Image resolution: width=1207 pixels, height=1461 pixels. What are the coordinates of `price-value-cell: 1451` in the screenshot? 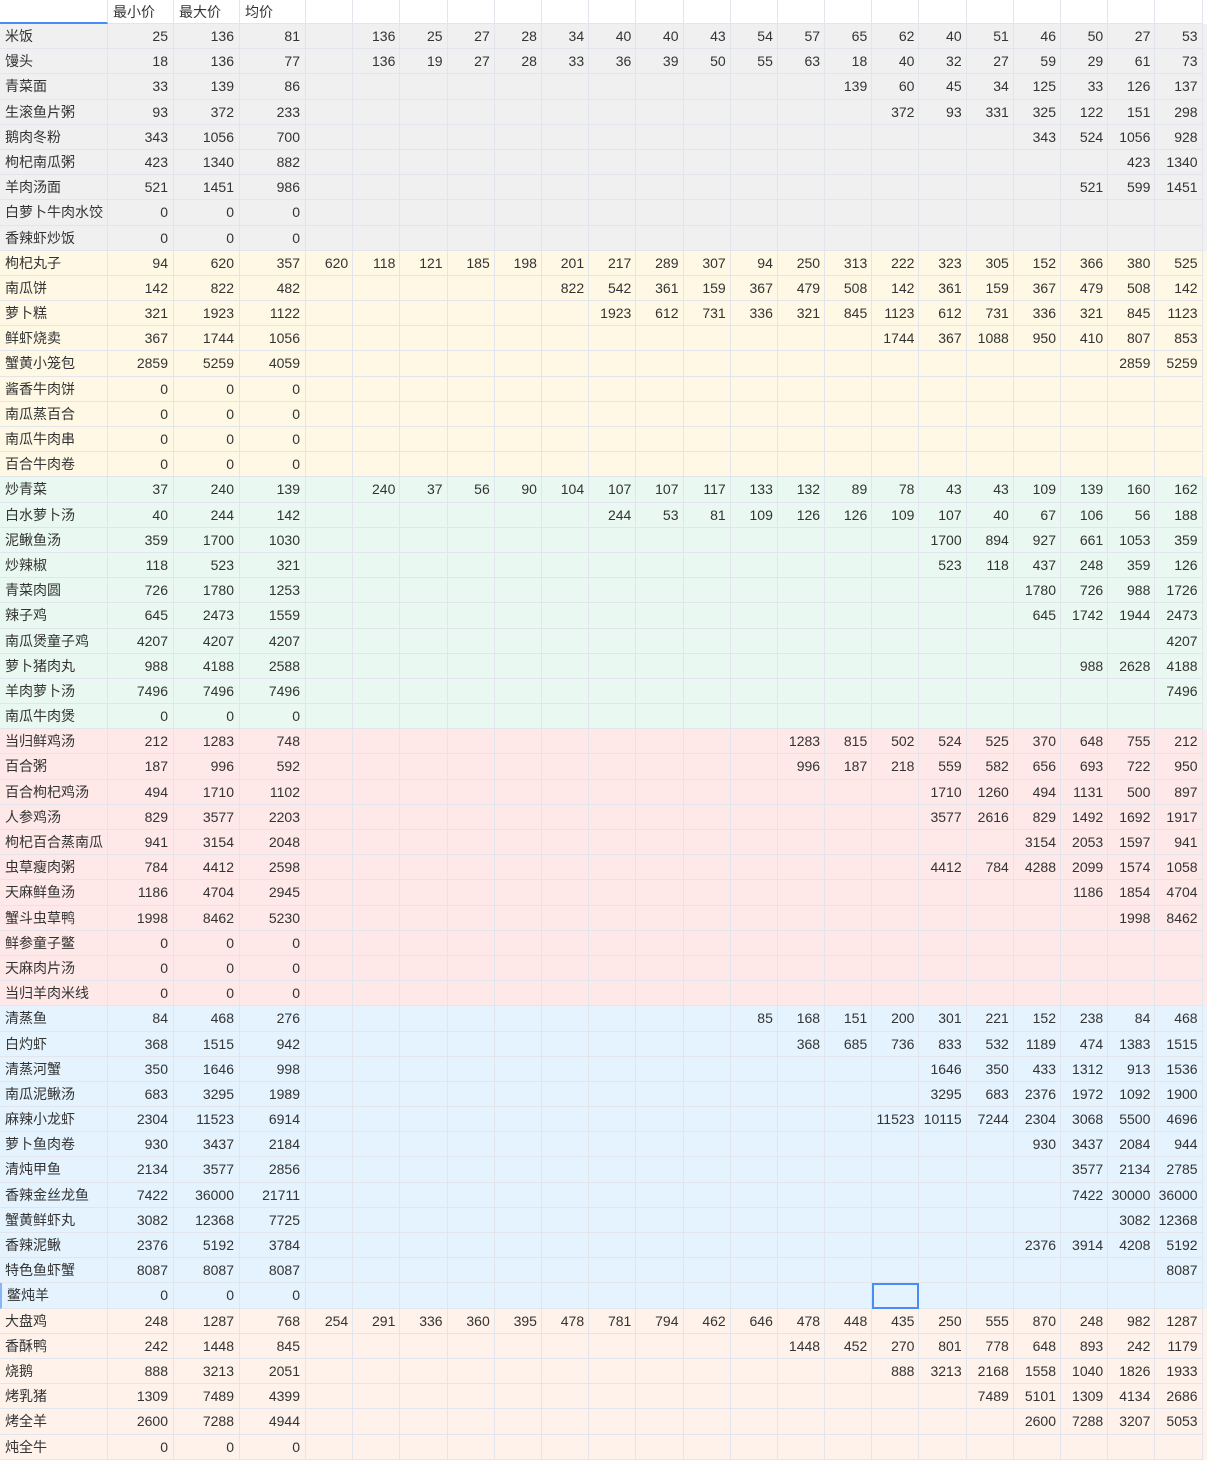 It's located at (1179, 188).